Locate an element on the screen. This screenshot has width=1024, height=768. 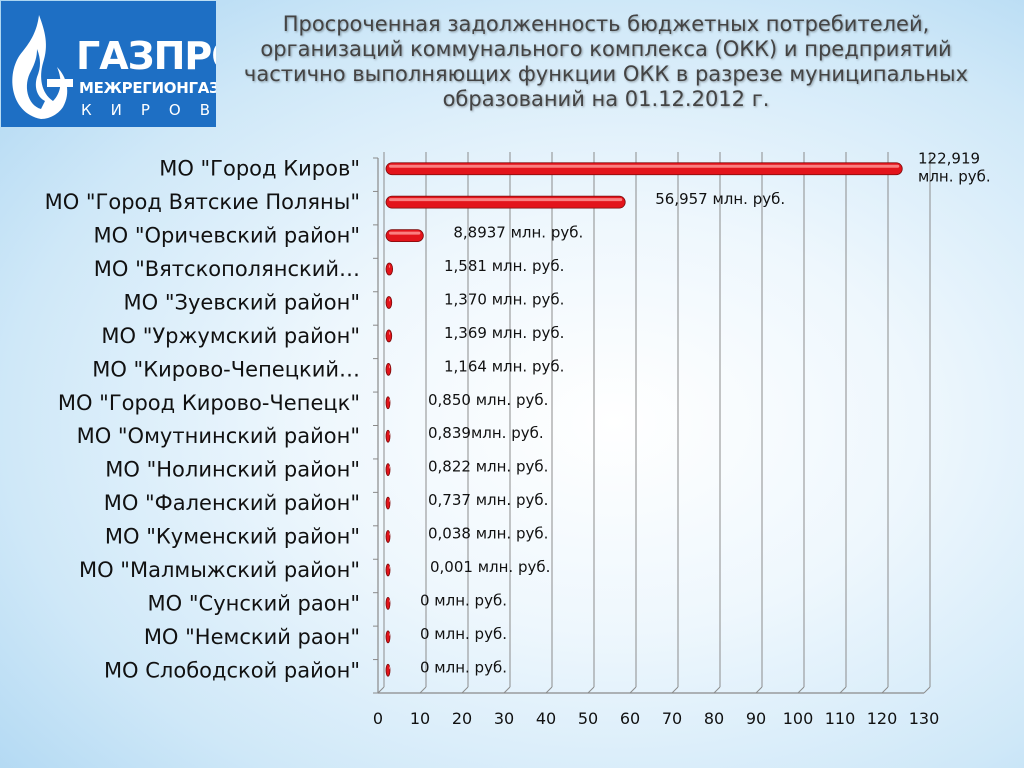
data-label: 0,038 млн. руб. is located at coordinates (488, 534).